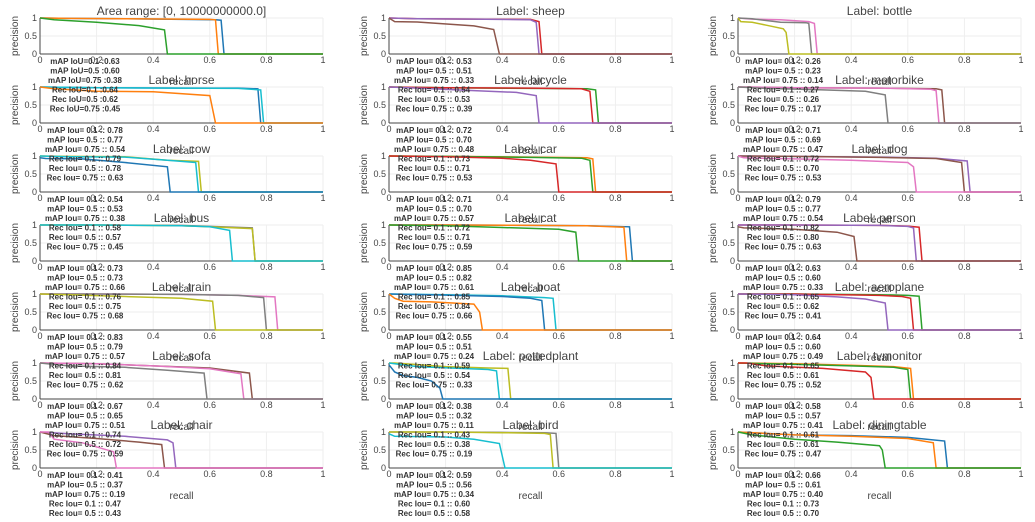 The image size is (1035, 522). I want to click on pr-curve-cyan, so click(181, 243).